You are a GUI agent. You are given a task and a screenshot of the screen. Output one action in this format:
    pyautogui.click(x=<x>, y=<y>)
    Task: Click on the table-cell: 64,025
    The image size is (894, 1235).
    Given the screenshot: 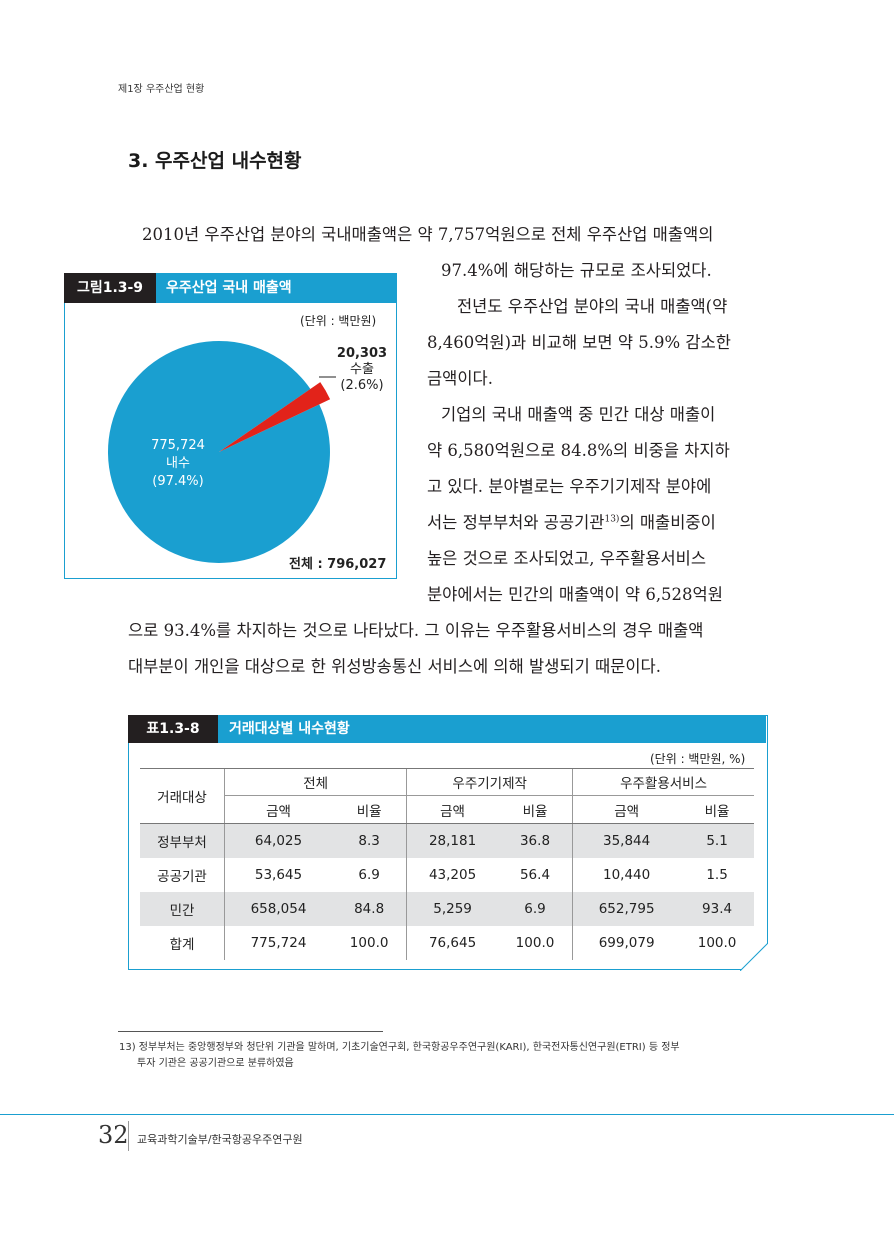 What is the action you would take?
    pyautogui.click(x=278, y=840)
    